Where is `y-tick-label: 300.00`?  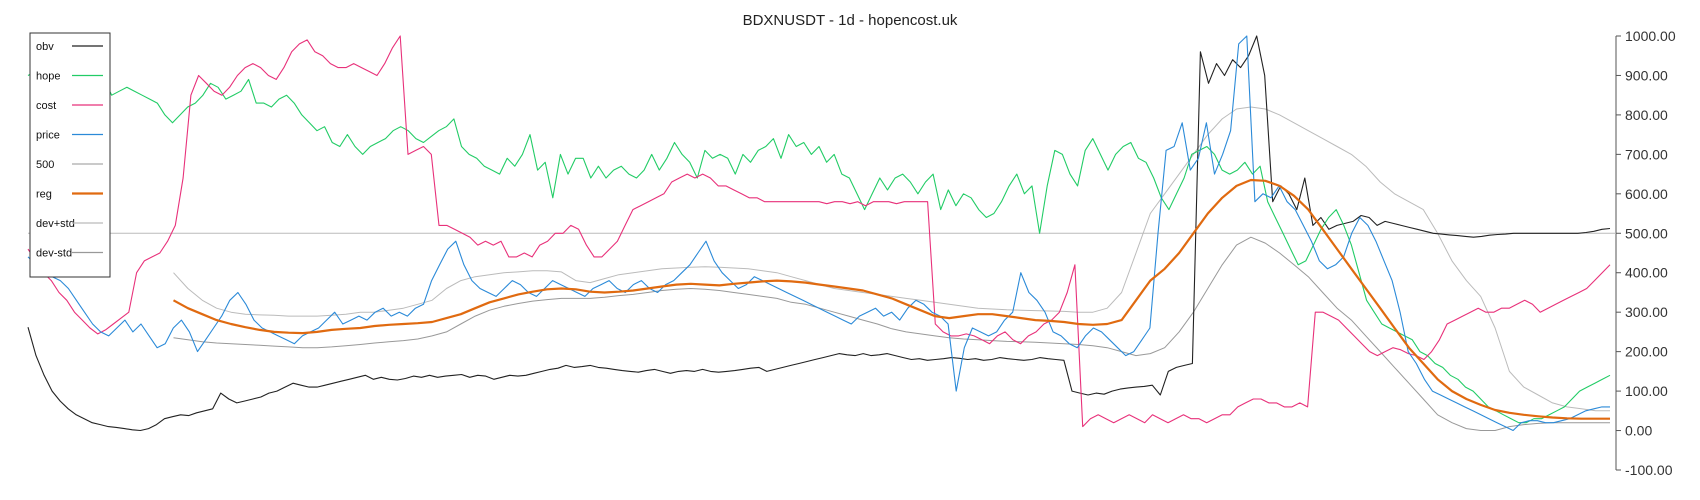 y-tick-label: 300.00 is located at coordinates (1646, 312).